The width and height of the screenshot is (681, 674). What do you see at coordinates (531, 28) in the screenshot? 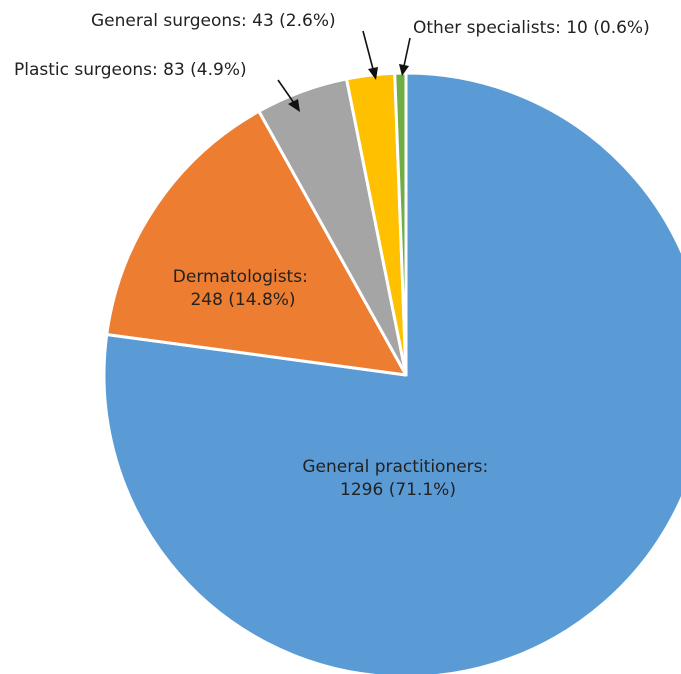
I see `label-other-specialists: Other specialists: 10 (0.6%)` at bounding box center [531, 28].